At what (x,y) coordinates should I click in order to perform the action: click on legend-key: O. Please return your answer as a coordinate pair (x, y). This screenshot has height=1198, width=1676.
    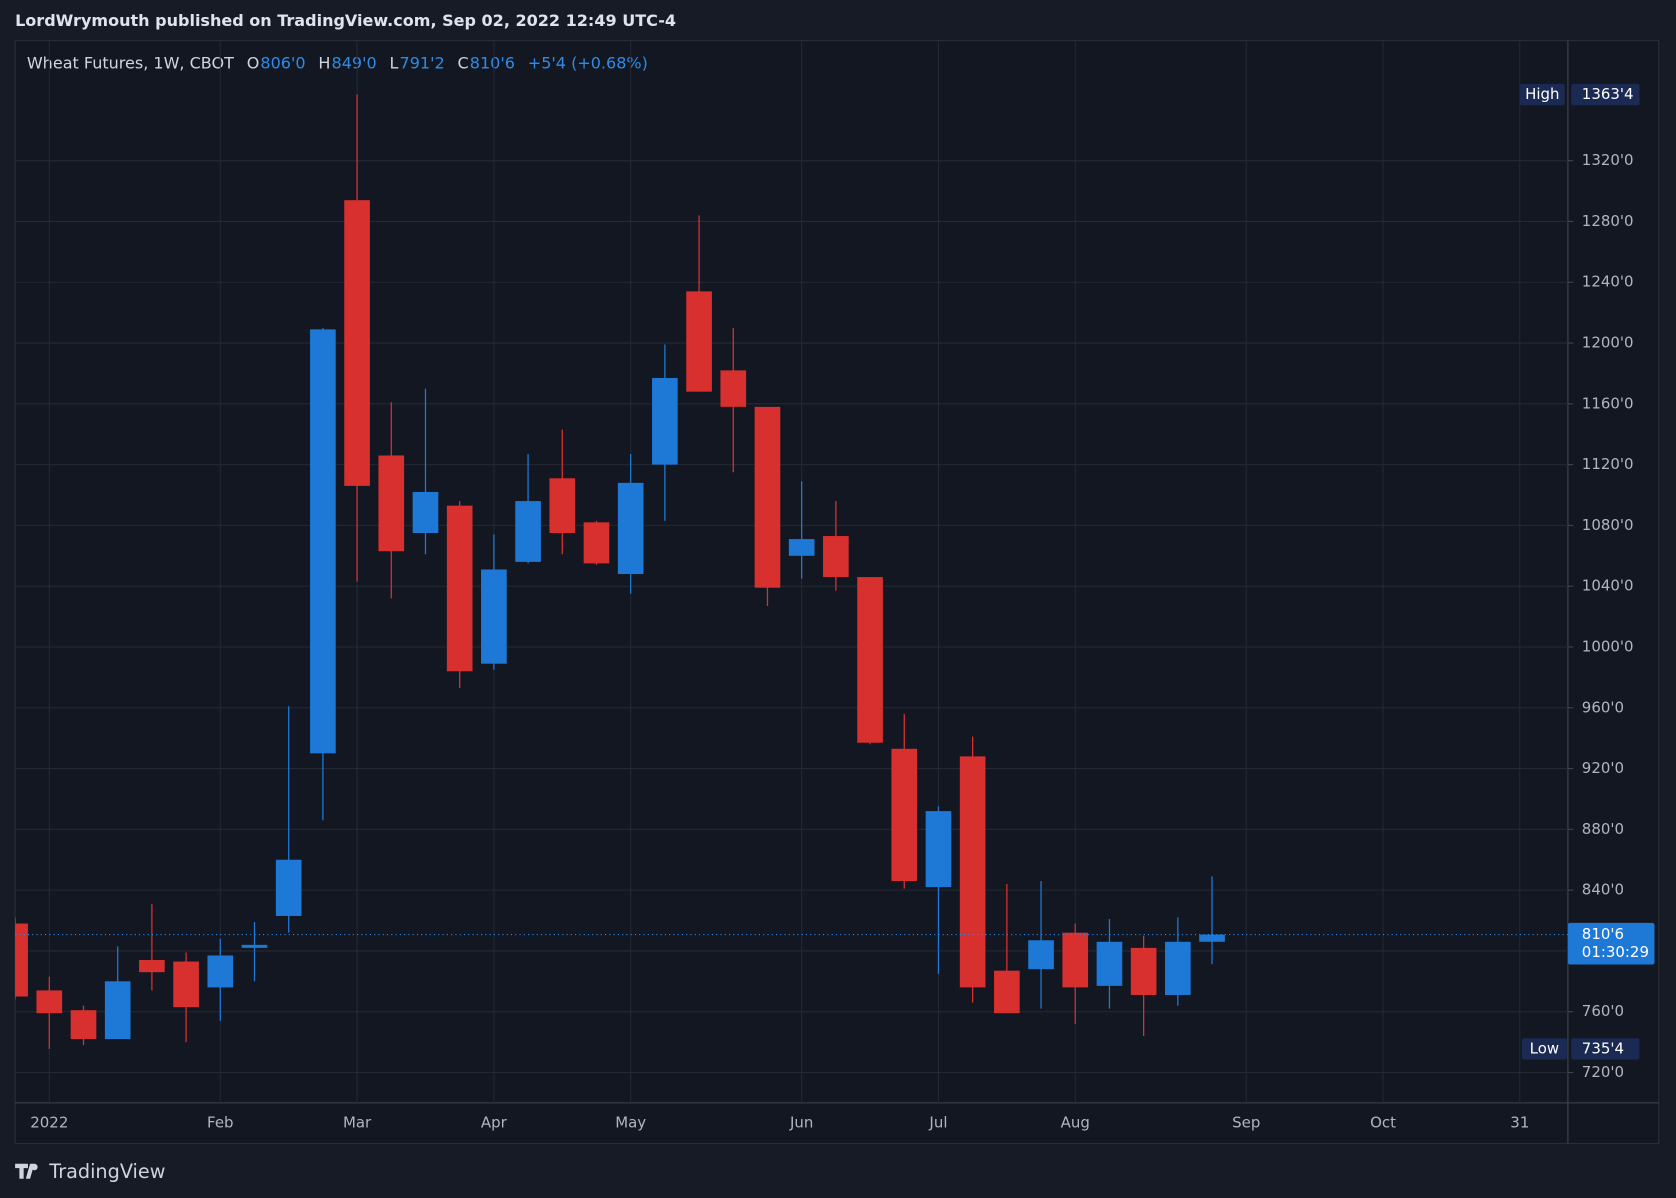
    Looking at the image, I should click on (253, 63).